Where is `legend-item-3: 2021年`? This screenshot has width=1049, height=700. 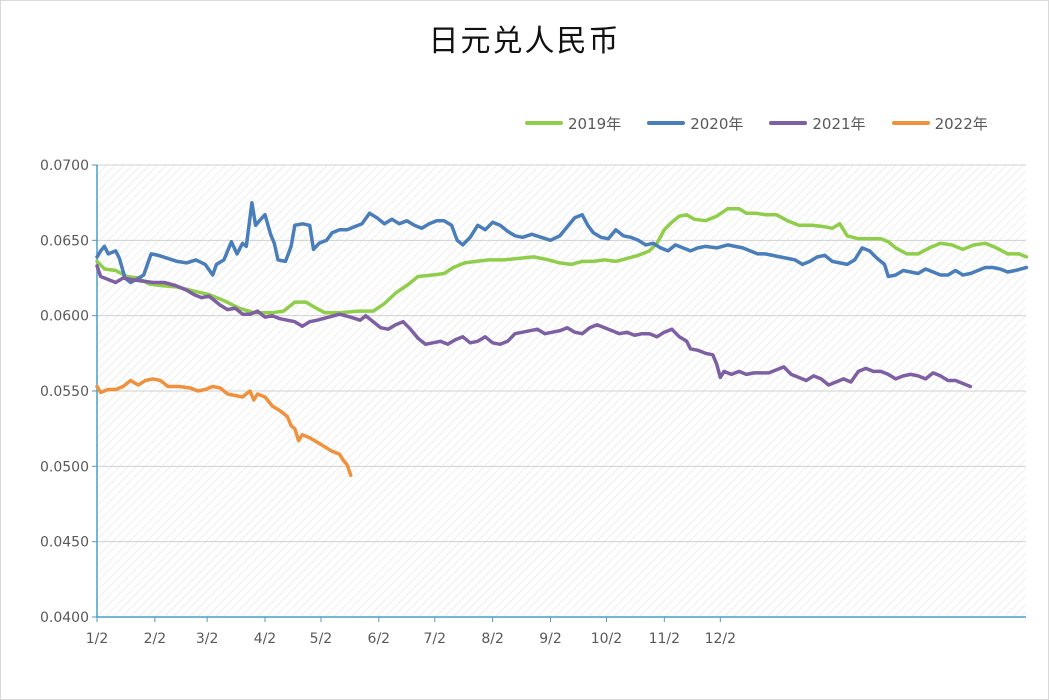
legend-item-3: 2021年 is located at coordinates (817, 123).